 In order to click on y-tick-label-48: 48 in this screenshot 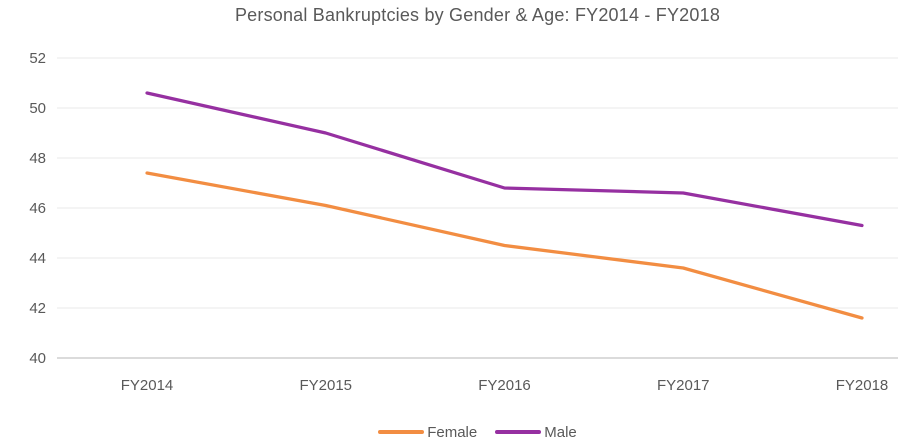, I will do `click(37, 158)`.